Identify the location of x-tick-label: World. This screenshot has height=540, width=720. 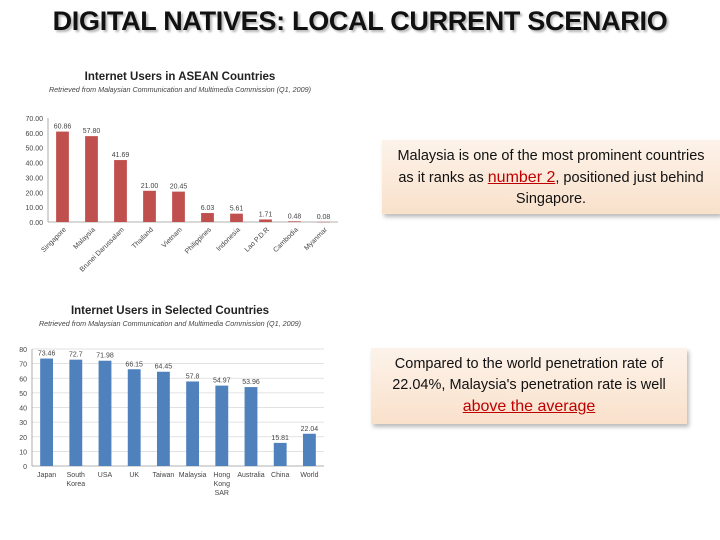
(309, 475).